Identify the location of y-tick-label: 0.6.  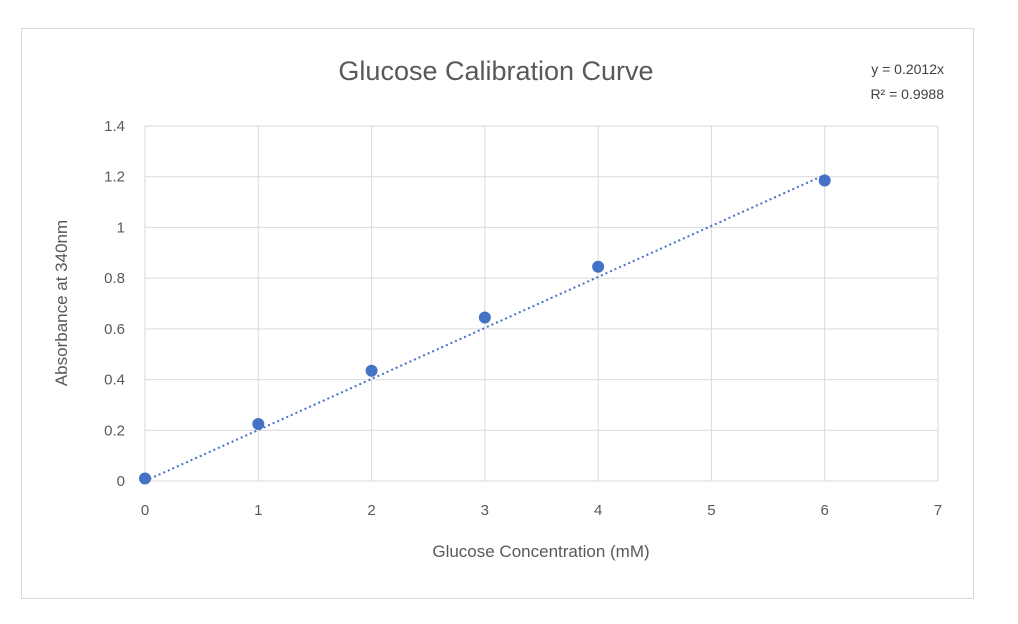
(114, 329).